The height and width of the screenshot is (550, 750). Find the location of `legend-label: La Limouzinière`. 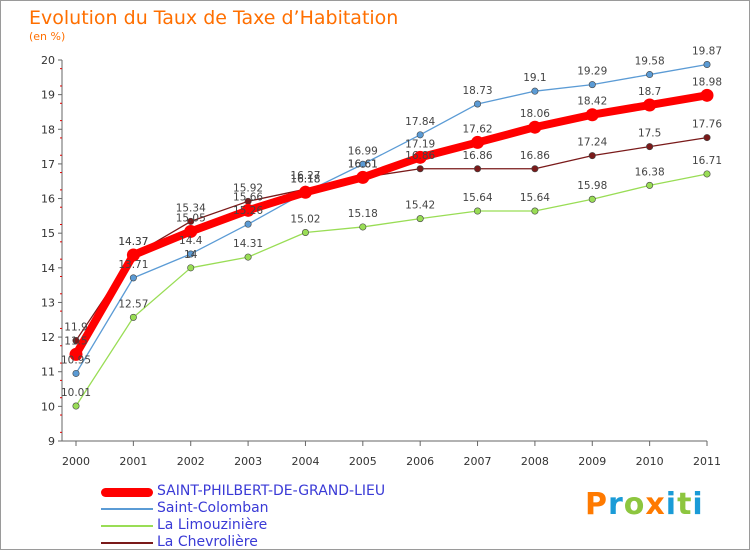

legend-label: La Limouzinière is located at coordinates (212, 525).